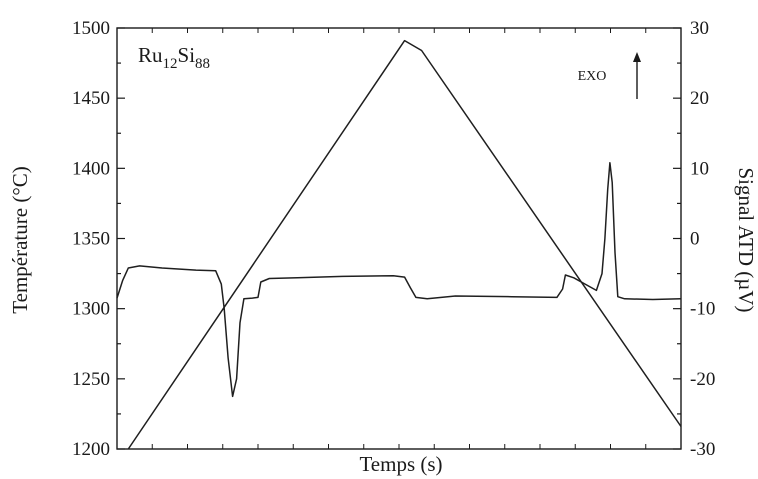 The height and width of the screenshot is (479, 758). What do you see at coordinates (91, 168) in the screenshot?
I see `y-tick-label: 1400` at bounding box center [91, 168].